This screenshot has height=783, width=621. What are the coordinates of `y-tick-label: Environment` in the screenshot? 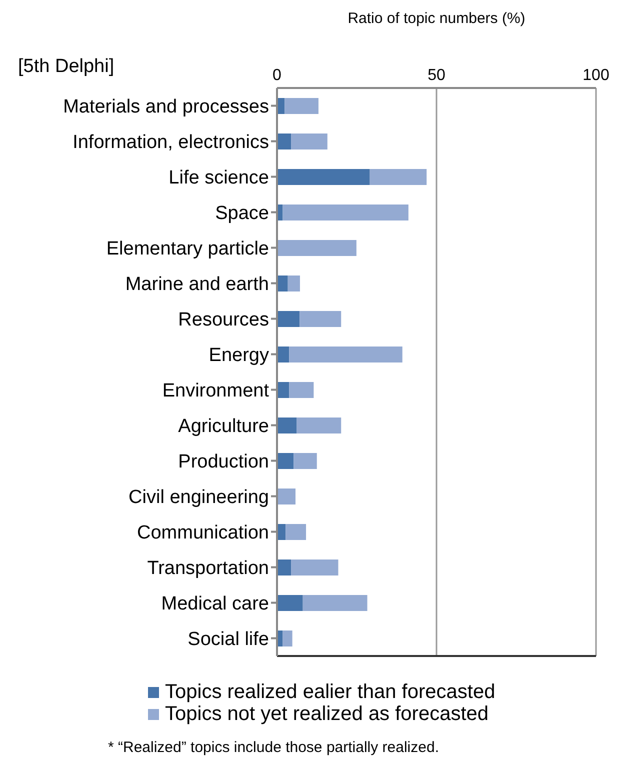 It's located at (216, 391).